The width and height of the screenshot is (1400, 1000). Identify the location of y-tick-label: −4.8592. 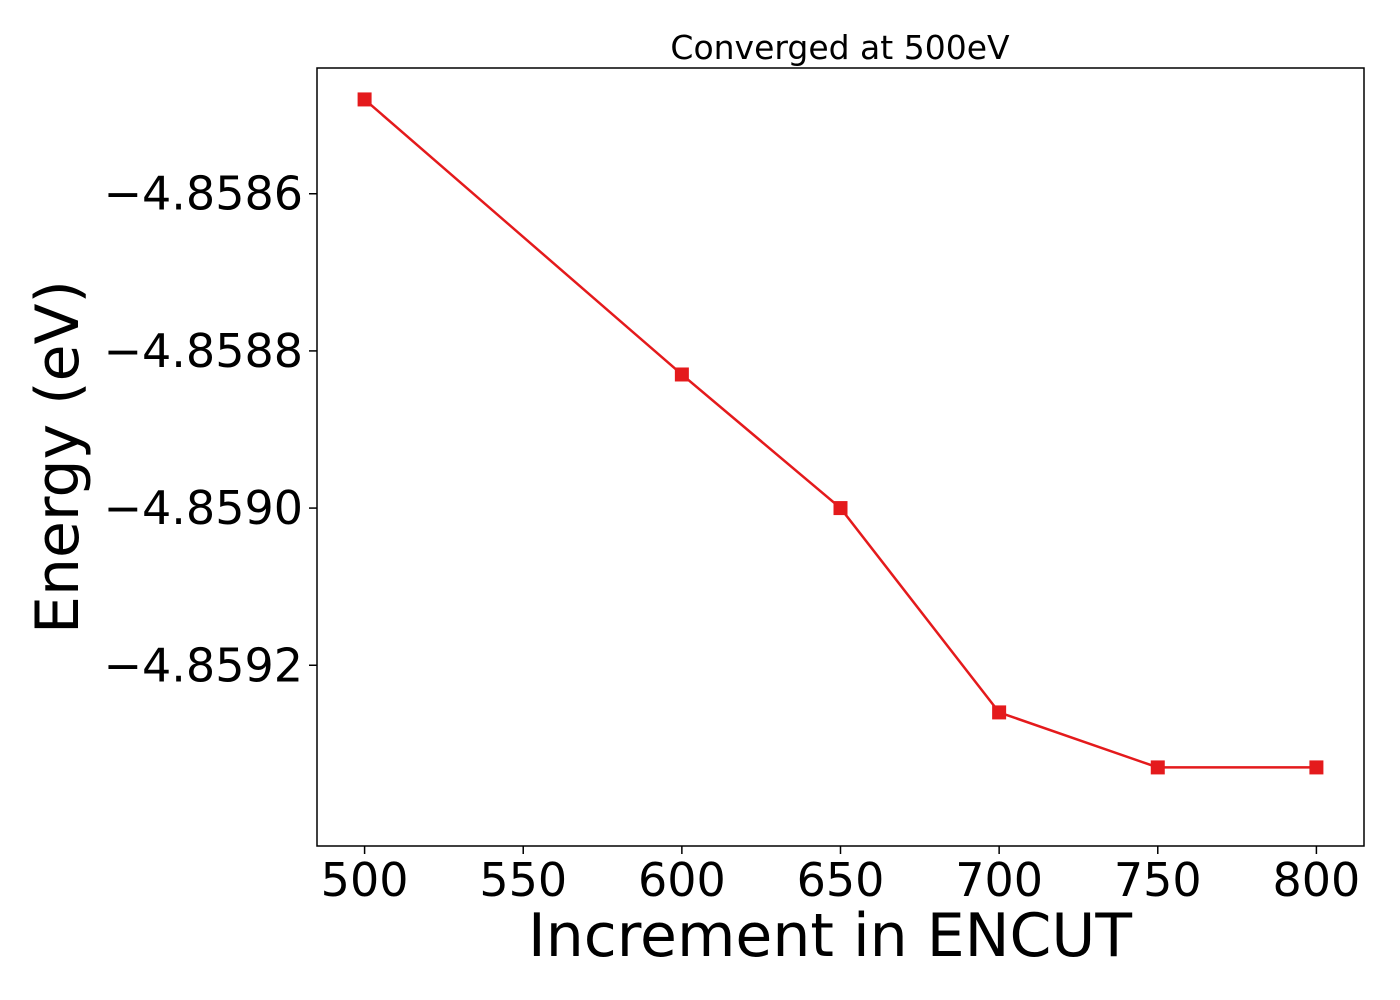
(204, 665).